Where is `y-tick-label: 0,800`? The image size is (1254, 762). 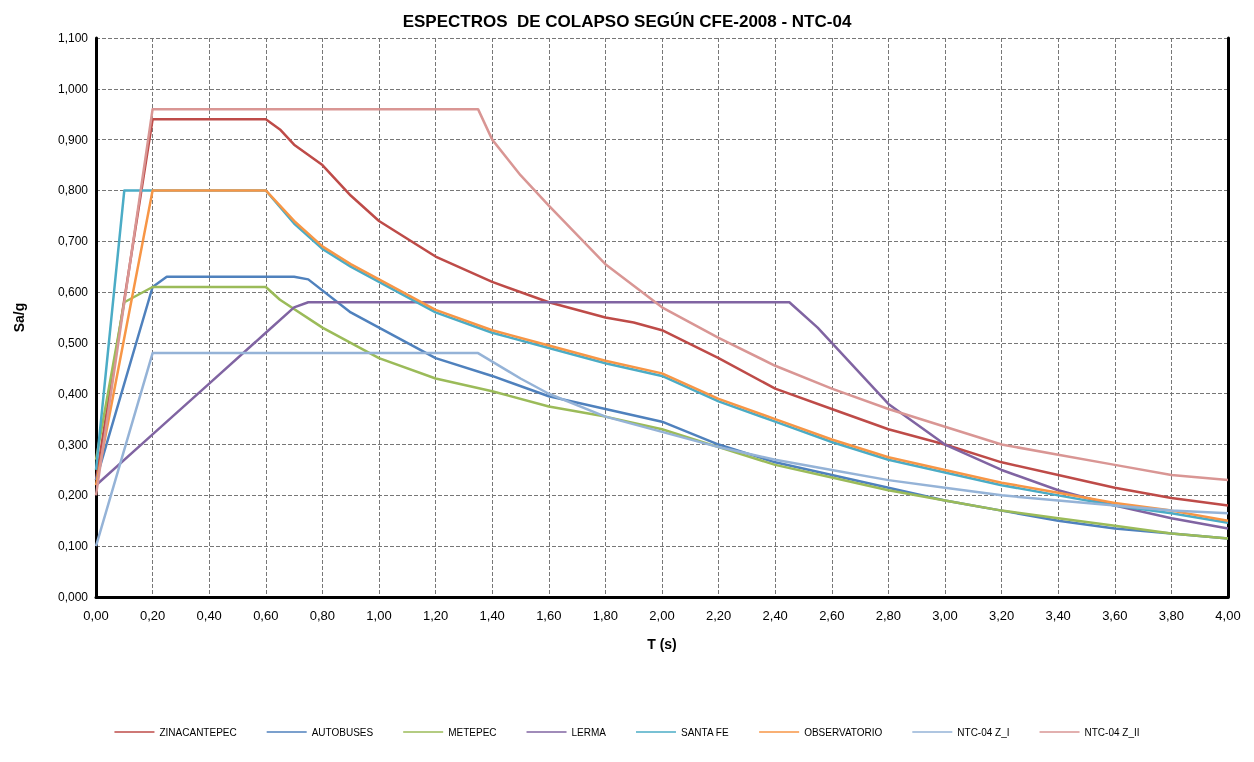
y-tick-label: 0,800 is located at coordinates (73, 190).